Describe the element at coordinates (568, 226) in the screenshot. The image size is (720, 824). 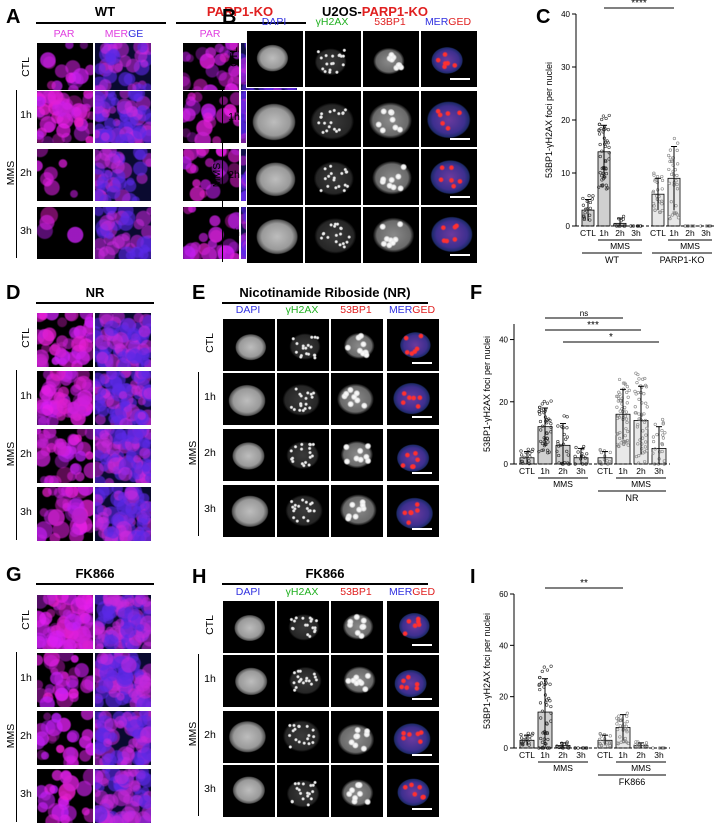
I see `y-tick-label: 0` at that location.